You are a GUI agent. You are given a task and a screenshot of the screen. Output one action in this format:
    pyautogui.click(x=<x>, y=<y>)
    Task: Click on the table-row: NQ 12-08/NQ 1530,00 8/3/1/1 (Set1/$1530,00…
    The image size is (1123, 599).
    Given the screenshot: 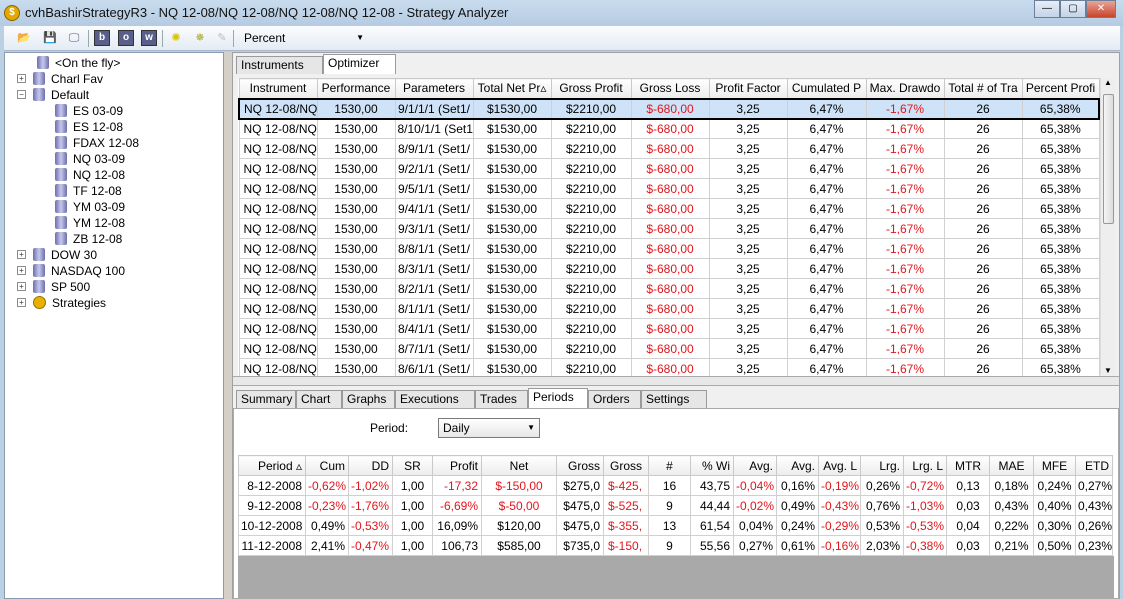 What is the action you would take?
    pyautogui.click(x=669, y=268)
    